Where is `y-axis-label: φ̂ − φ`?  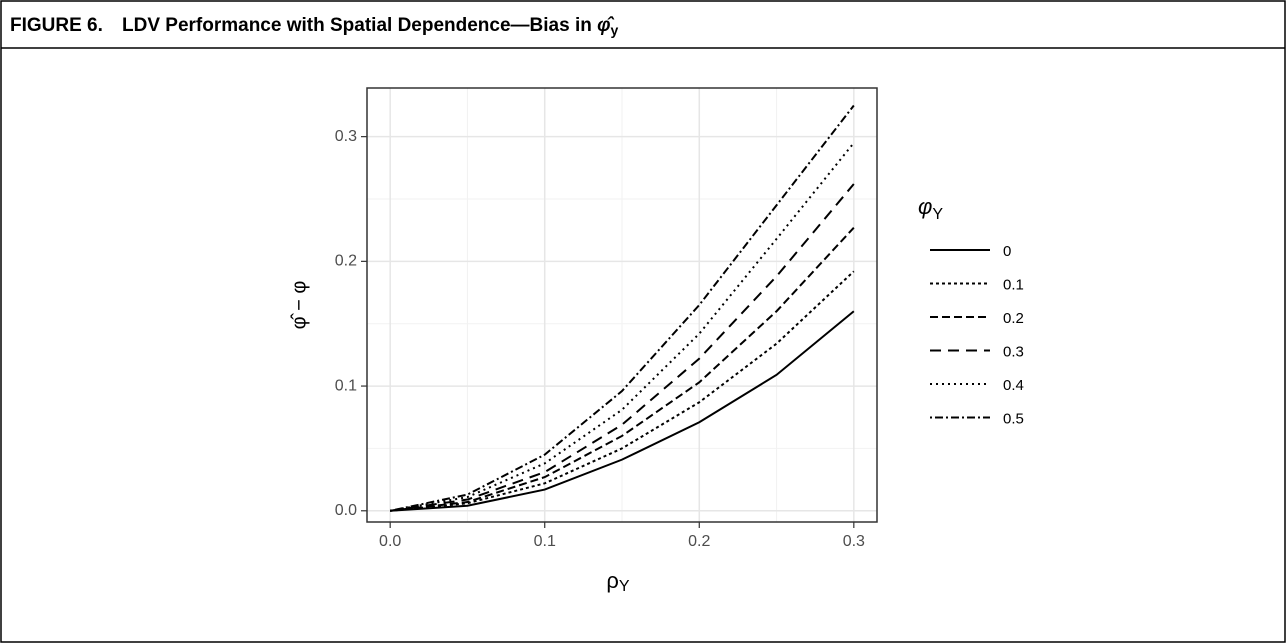 y-axis-label: φ̂ − φ is located at coordinates (299, 305).